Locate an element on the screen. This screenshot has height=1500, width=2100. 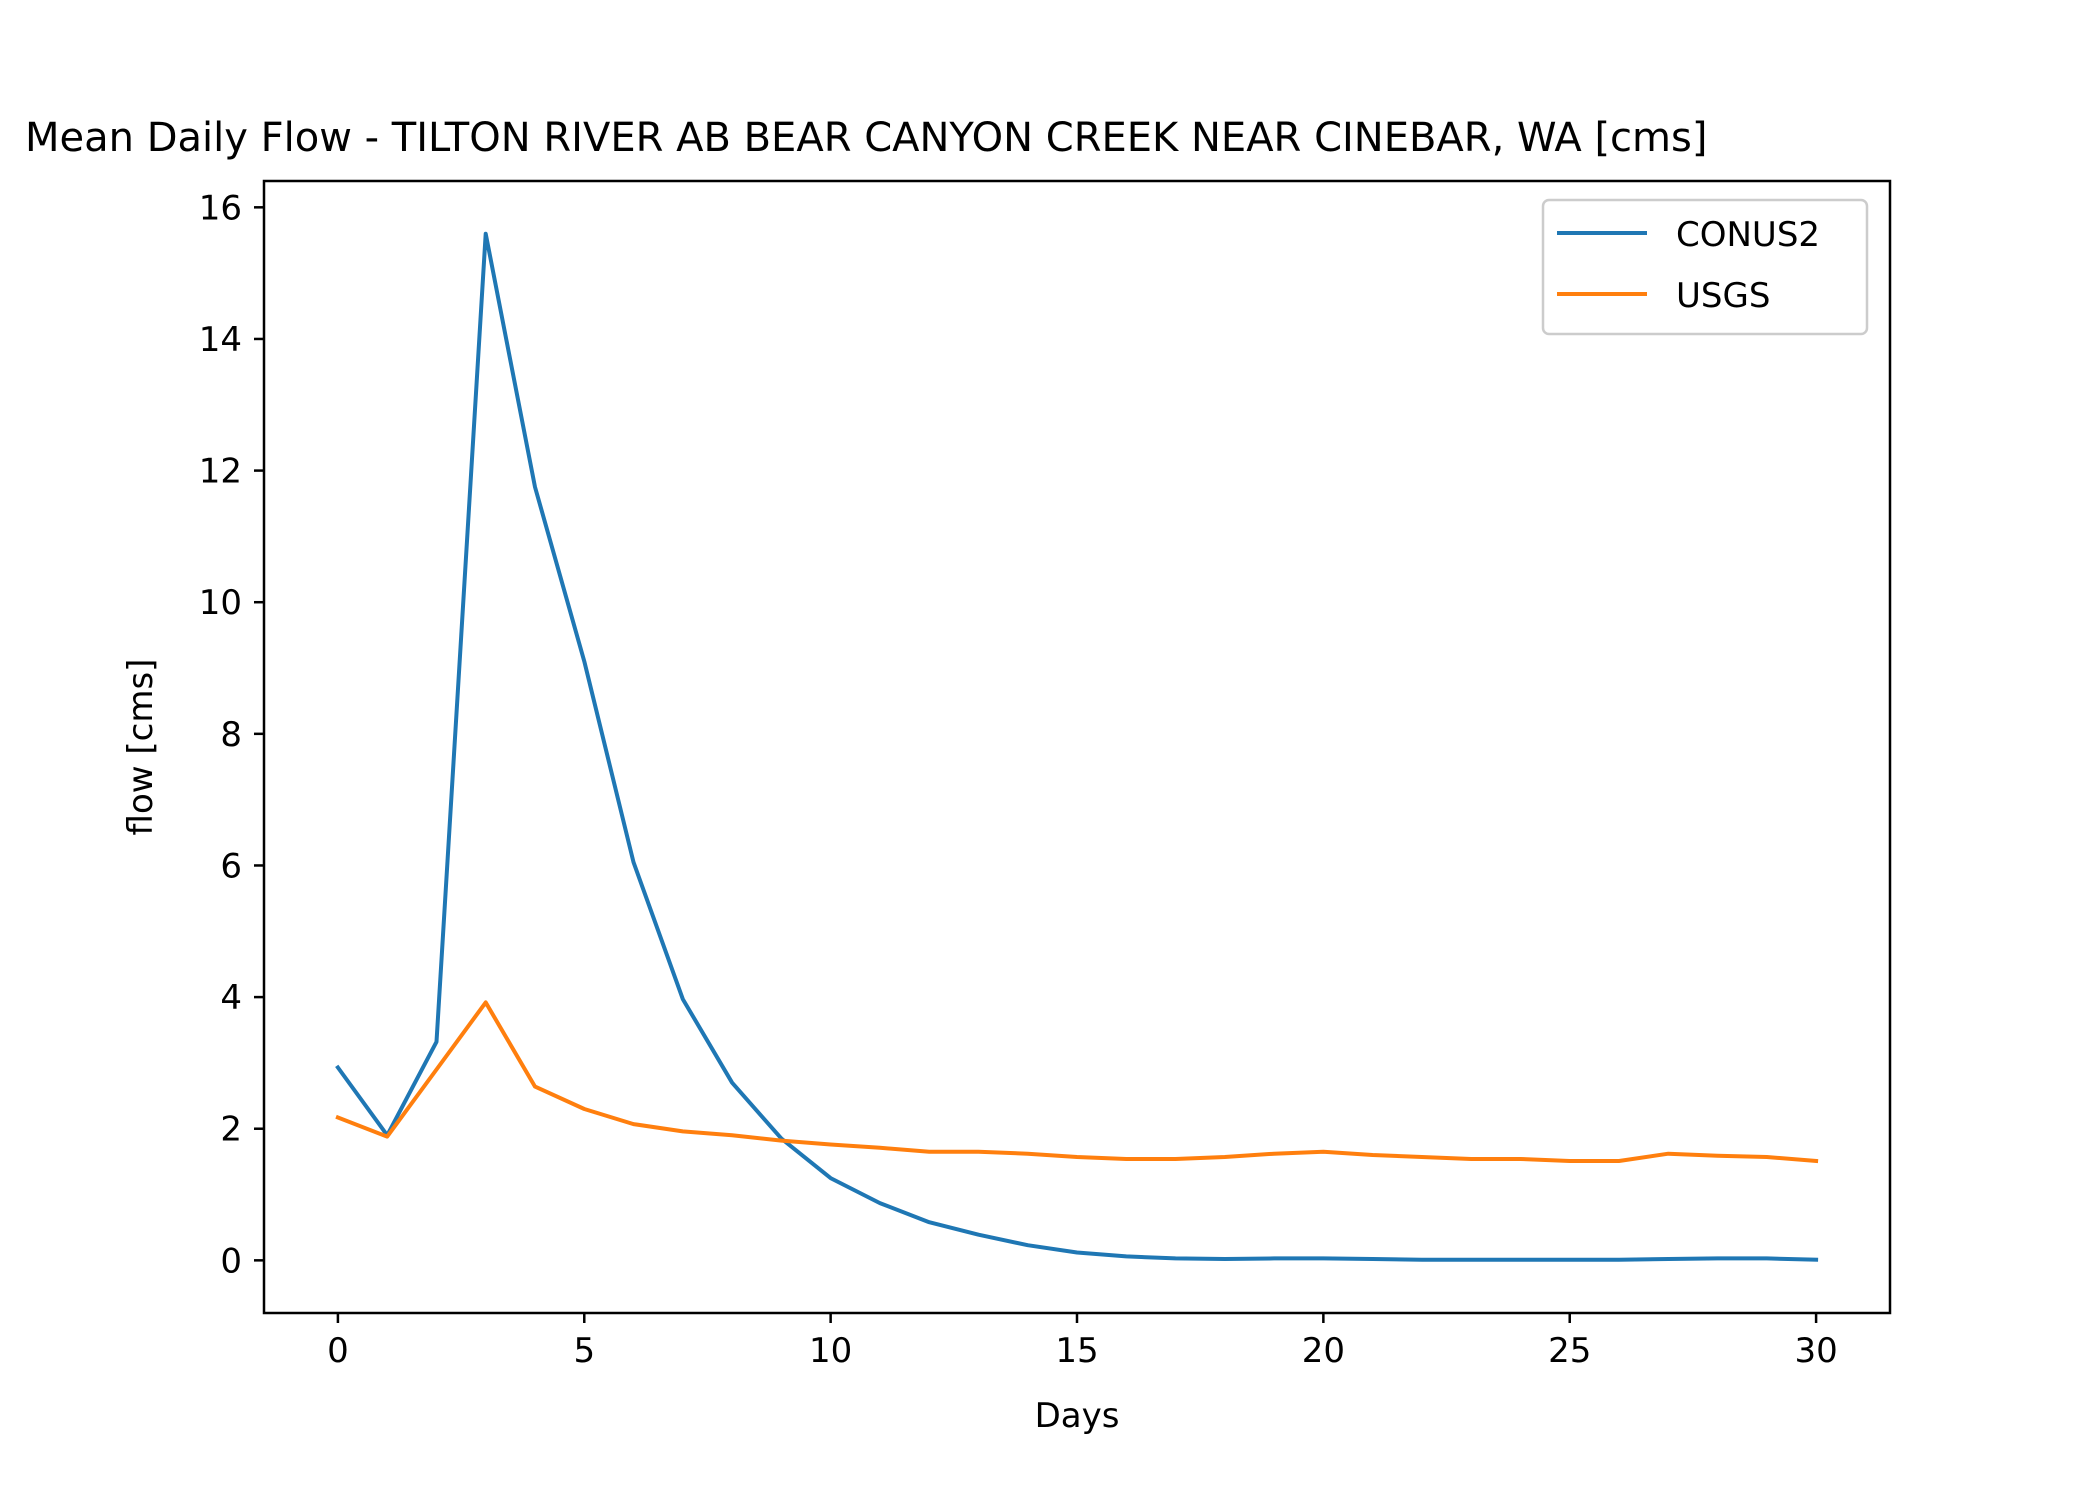
y-axis: 0 2 4 6 8 10 12 14 16 is located at coordinates (231, 734).